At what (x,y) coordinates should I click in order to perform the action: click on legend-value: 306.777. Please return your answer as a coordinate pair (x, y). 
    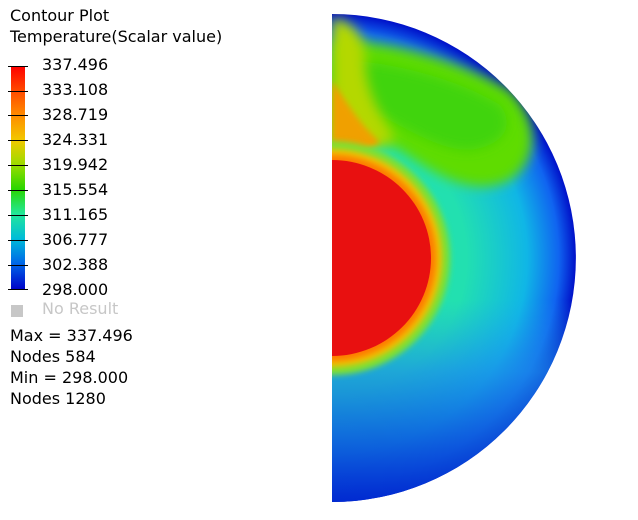
    Looking at the image, I should click on (75, 239).